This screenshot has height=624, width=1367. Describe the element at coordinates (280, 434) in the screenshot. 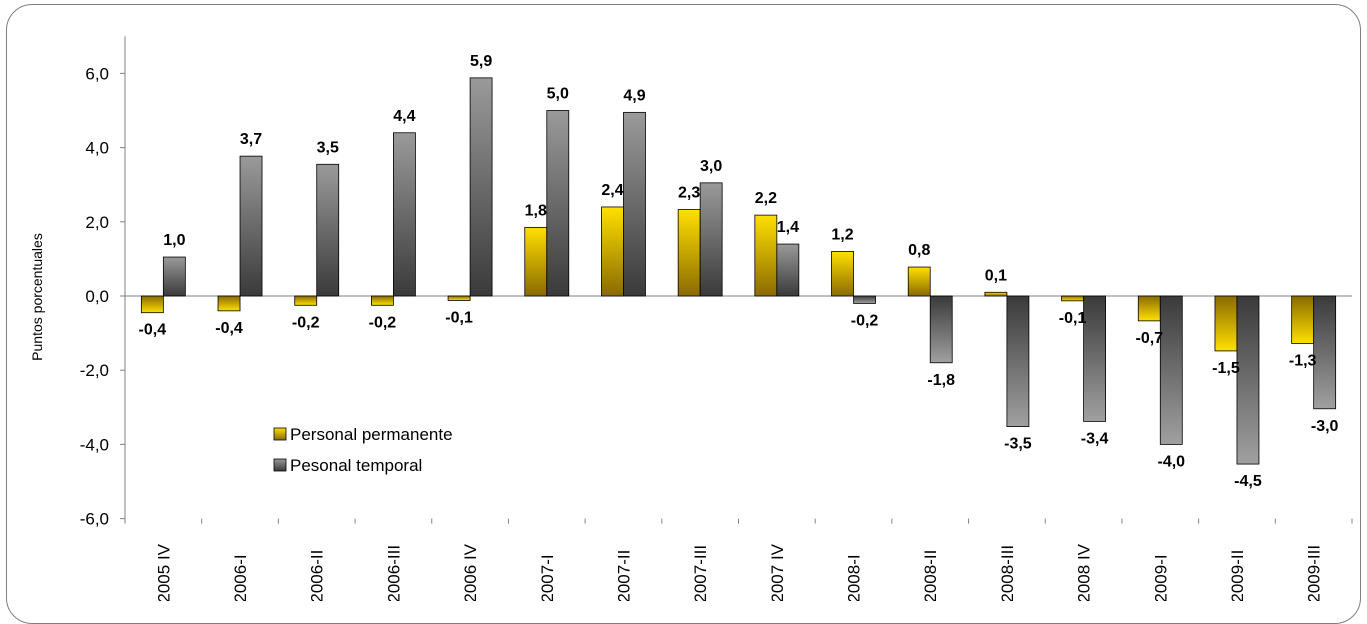

I see `legend-swatch-permanente` at that location.